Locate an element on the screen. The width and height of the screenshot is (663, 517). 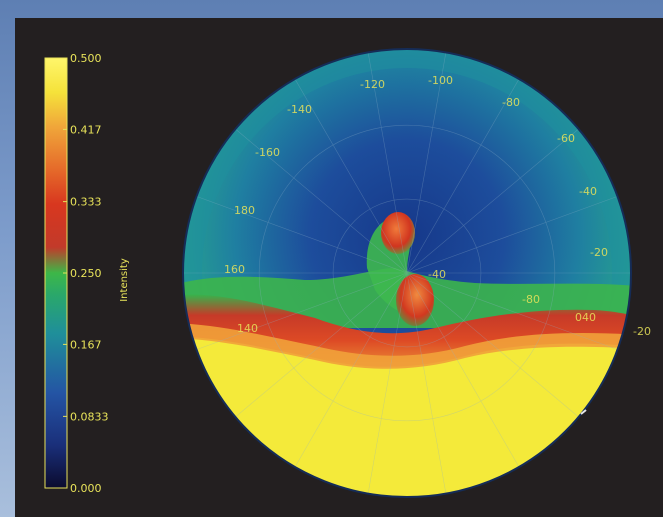
polar-angle-label: -120 is located at coordinates (372, 84).